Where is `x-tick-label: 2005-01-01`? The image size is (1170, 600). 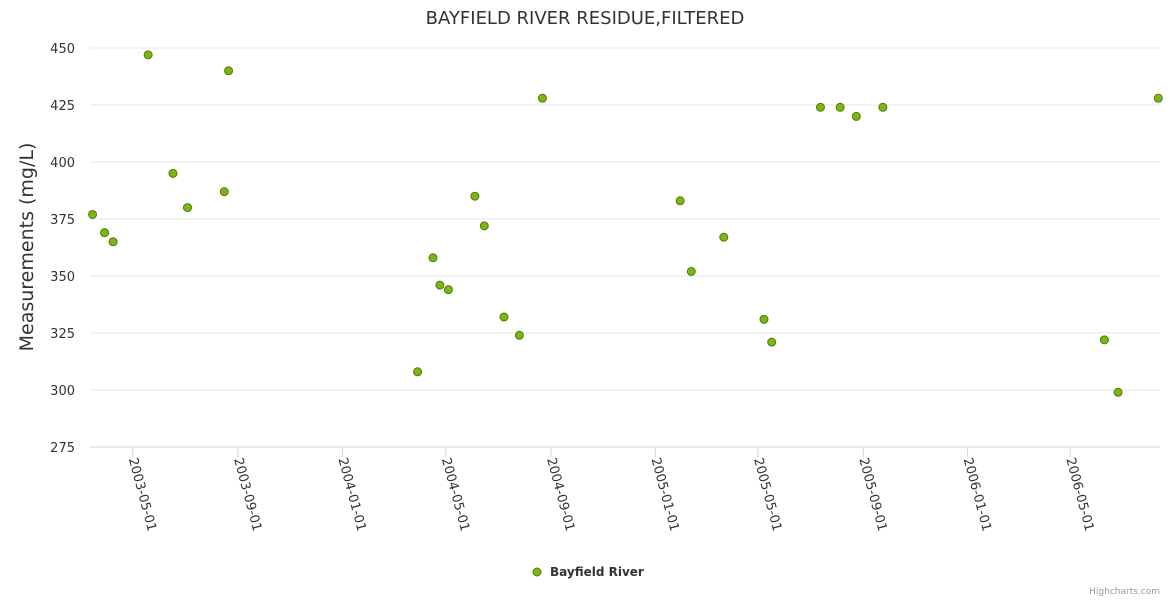
x-tick-label: 2005-01-01 is located at coordinates (665, 494).